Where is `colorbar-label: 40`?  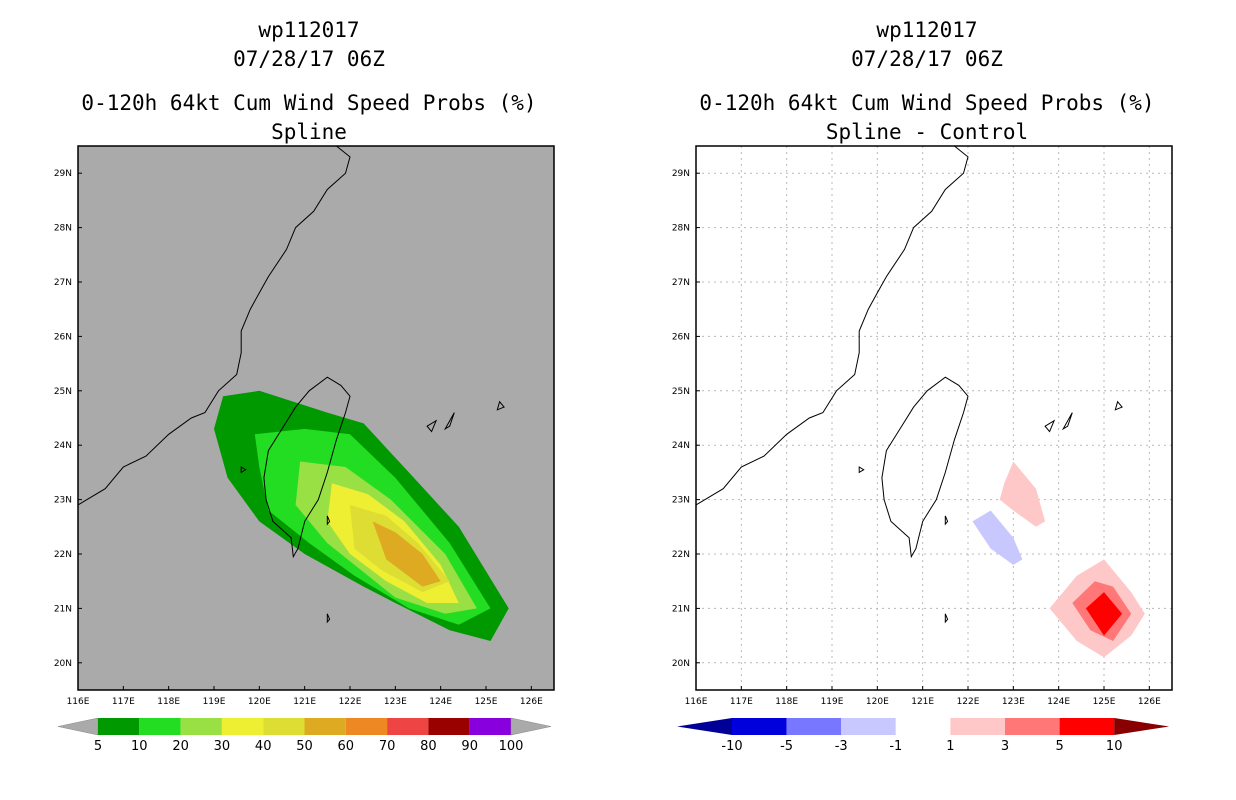 colorbar-label: 40 is located at coordinates (263, 746).